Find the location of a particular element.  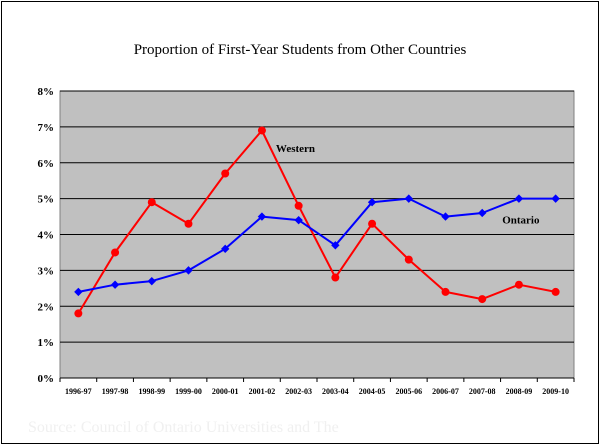

x-tick-label: 2005-06 is located at coordinates (408, 391).